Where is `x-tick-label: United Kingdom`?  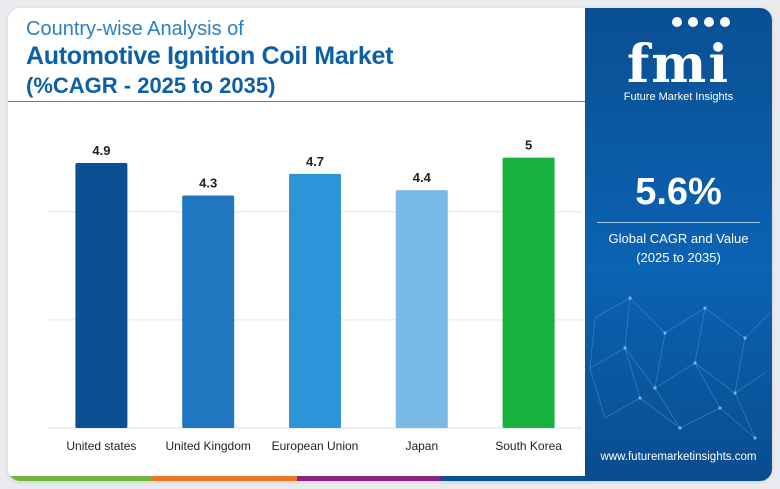 x-tick-label: United Kingdom is located at coordinates (208, 446).